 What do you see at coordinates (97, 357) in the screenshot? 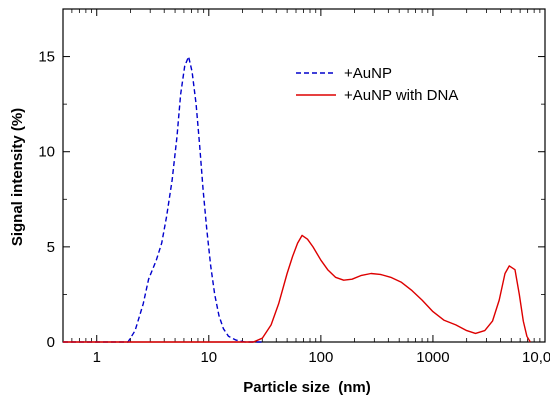
I see `x-tick-label: 1` at bounding box center [97, 357].